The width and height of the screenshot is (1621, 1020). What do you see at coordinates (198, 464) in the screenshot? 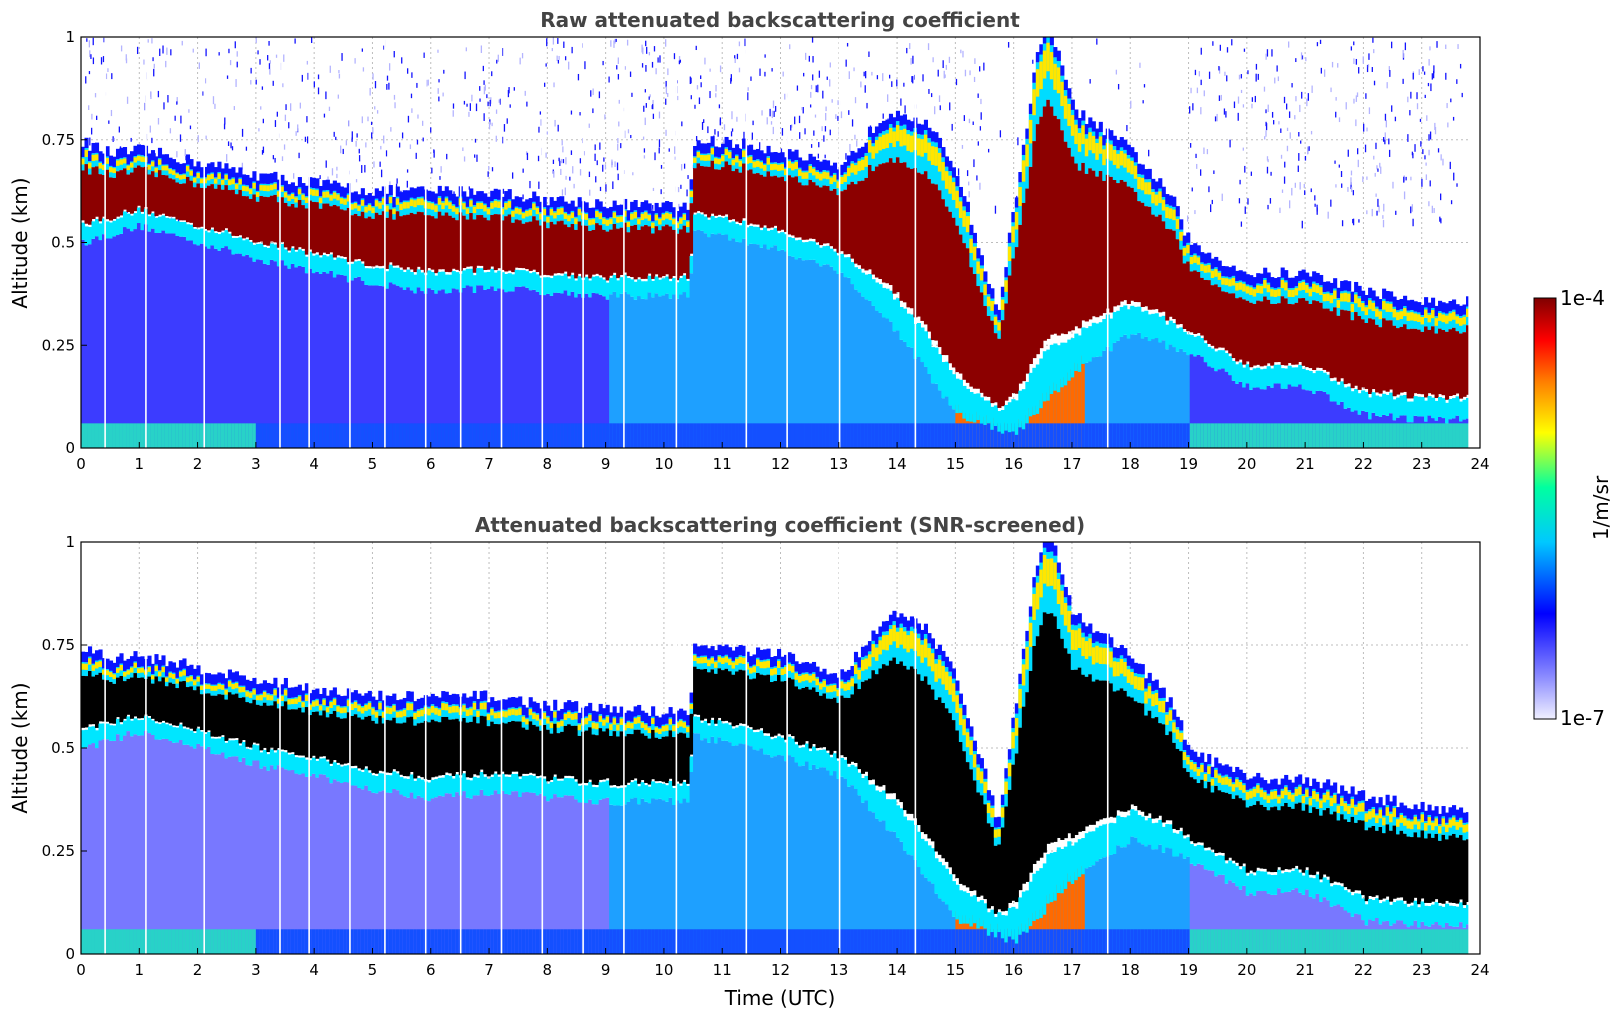
I see `x-tick-label: 2` at bounding box center [198, 464].